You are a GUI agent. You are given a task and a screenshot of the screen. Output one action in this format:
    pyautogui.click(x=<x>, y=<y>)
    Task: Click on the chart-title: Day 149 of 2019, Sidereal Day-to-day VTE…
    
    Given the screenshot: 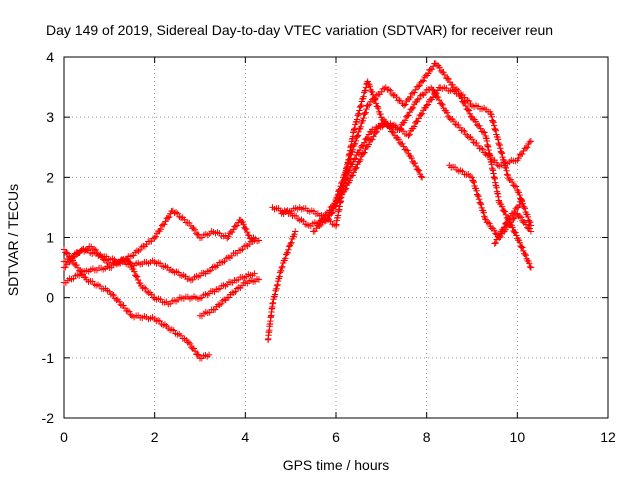 What is the action you would take?
    pyautogui.click(x=299, y=30)
    